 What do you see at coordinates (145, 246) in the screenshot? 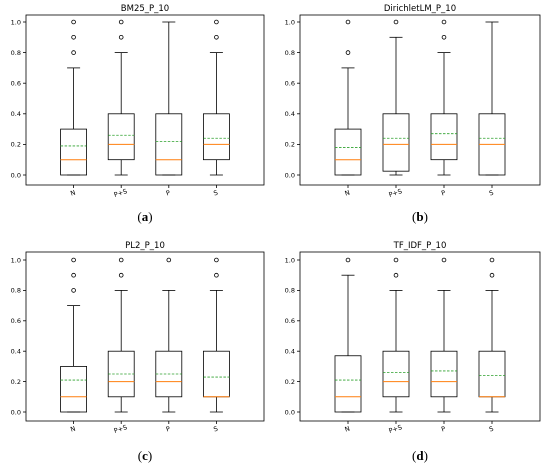
I see `chart-title: PL2_P_10` at bounding box center [145, 246].